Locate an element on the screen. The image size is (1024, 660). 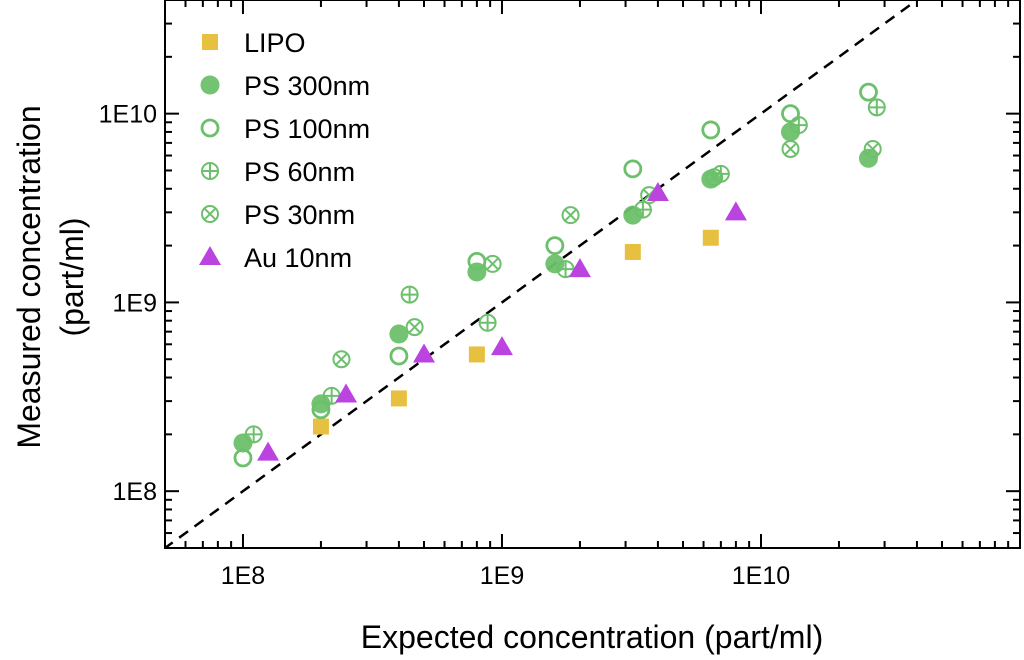
legend-item: PS 30nm is located at coordinates (278, 215).